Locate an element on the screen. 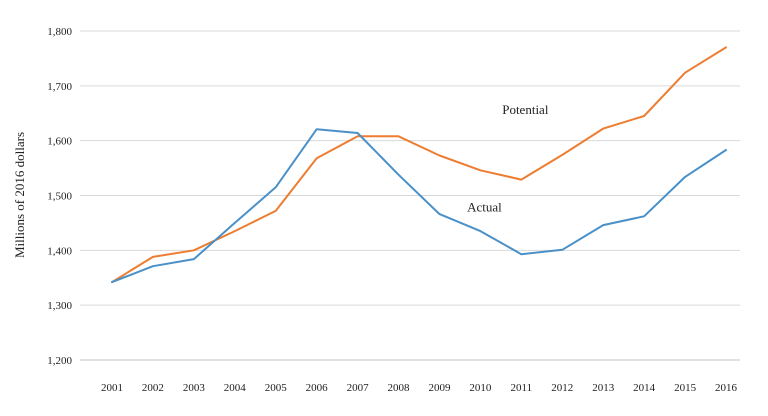  x-tick-label-2006: 2006 is located at coordinates (317, 388).